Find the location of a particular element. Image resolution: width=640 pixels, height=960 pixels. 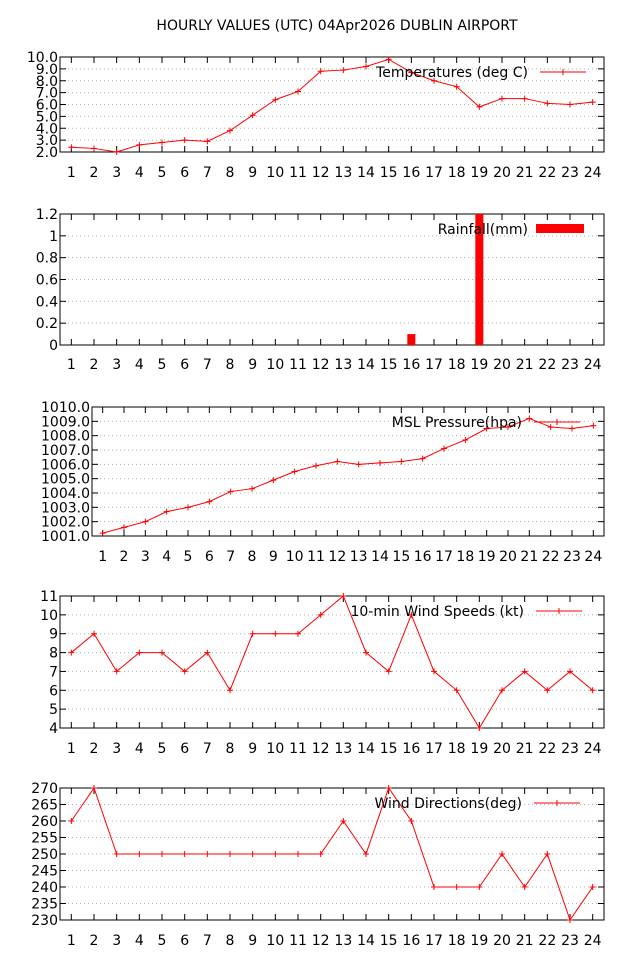

y-tick-label: 1.2 is located at coordinates (47, 215).